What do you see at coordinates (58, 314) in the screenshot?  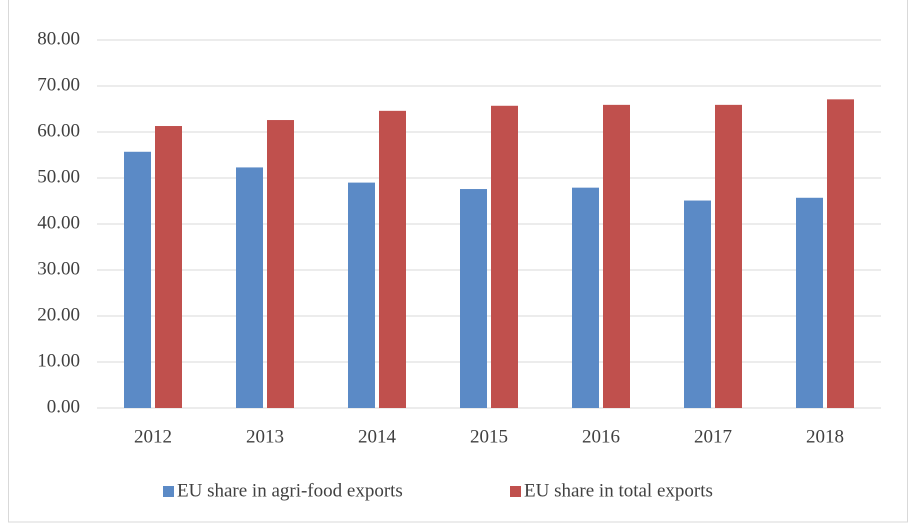 I see `y-tick-label: 20.00` at bounding box center [58, 314].